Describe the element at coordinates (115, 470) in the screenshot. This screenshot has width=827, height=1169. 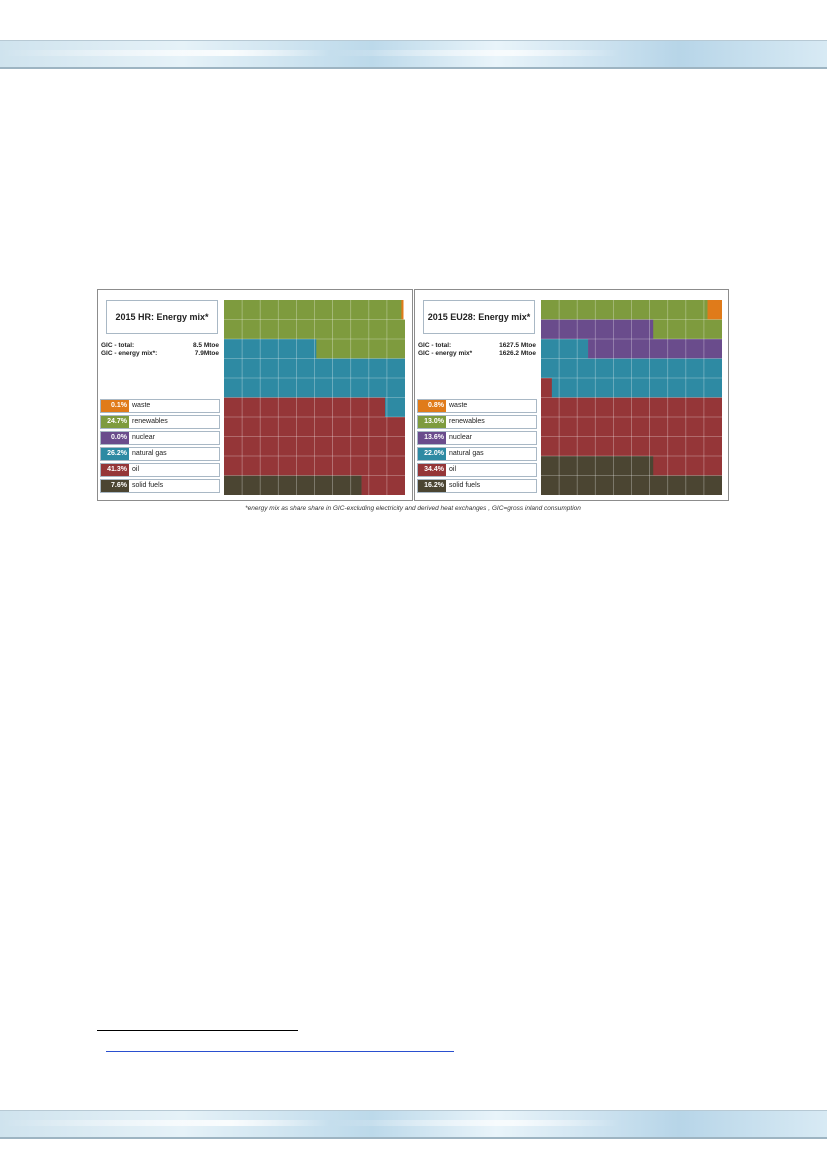
I see `legend-pct: 41.3%` at that location.